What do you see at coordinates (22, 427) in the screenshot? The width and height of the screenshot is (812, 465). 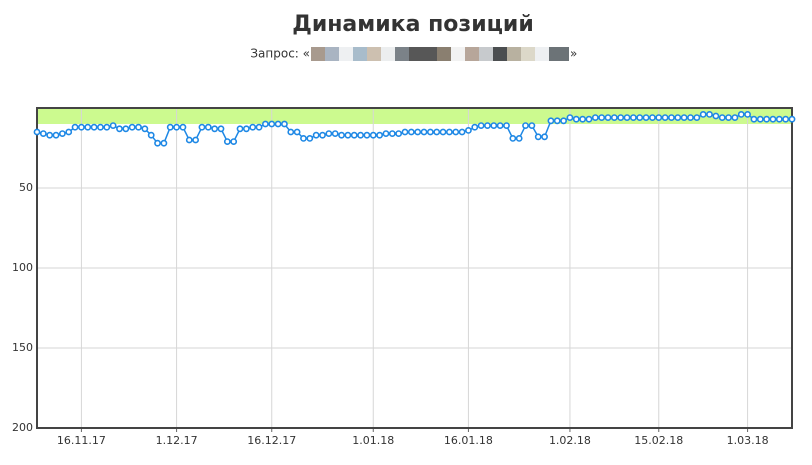 I see `y-tick-label: 200` at bounding box center [22, 427].